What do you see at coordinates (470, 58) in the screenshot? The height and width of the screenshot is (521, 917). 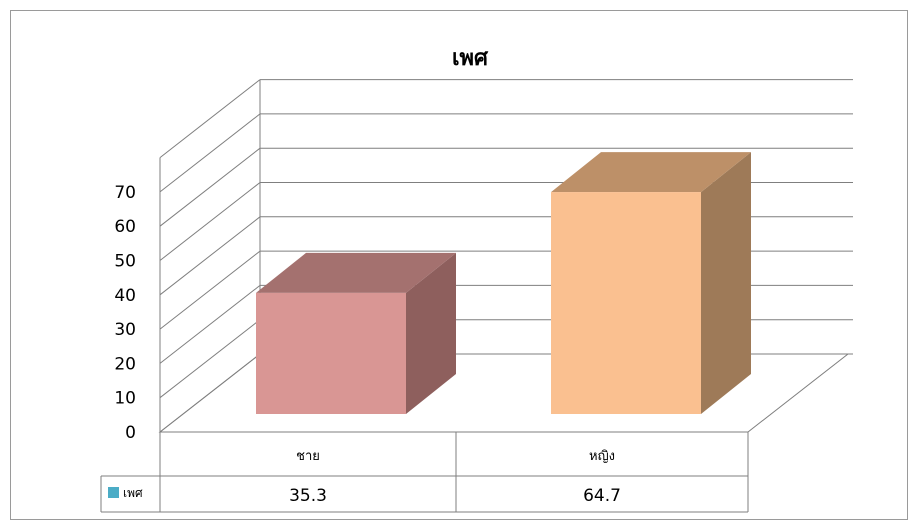 I see `chart-title: เพศ` at bounding box center [470, 58].